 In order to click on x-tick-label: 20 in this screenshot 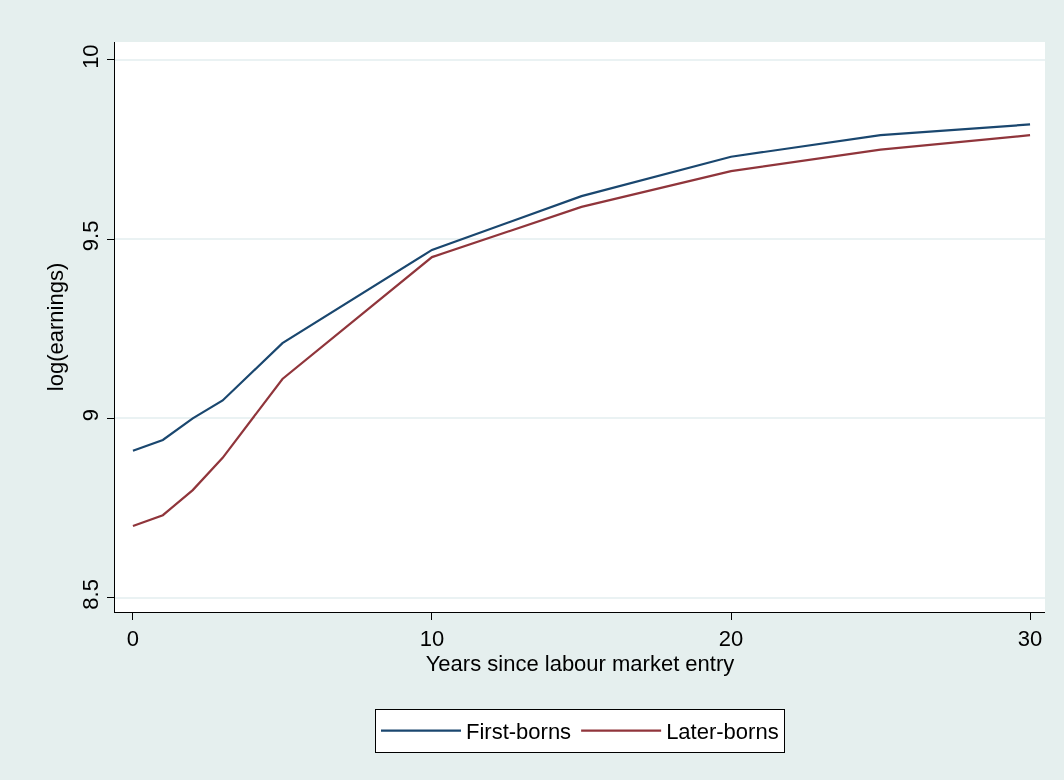, I will do `click(731, 639)`.